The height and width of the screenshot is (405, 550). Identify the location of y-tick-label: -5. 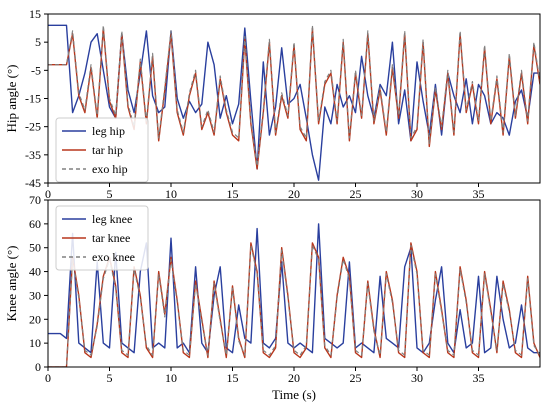
(36, 70).